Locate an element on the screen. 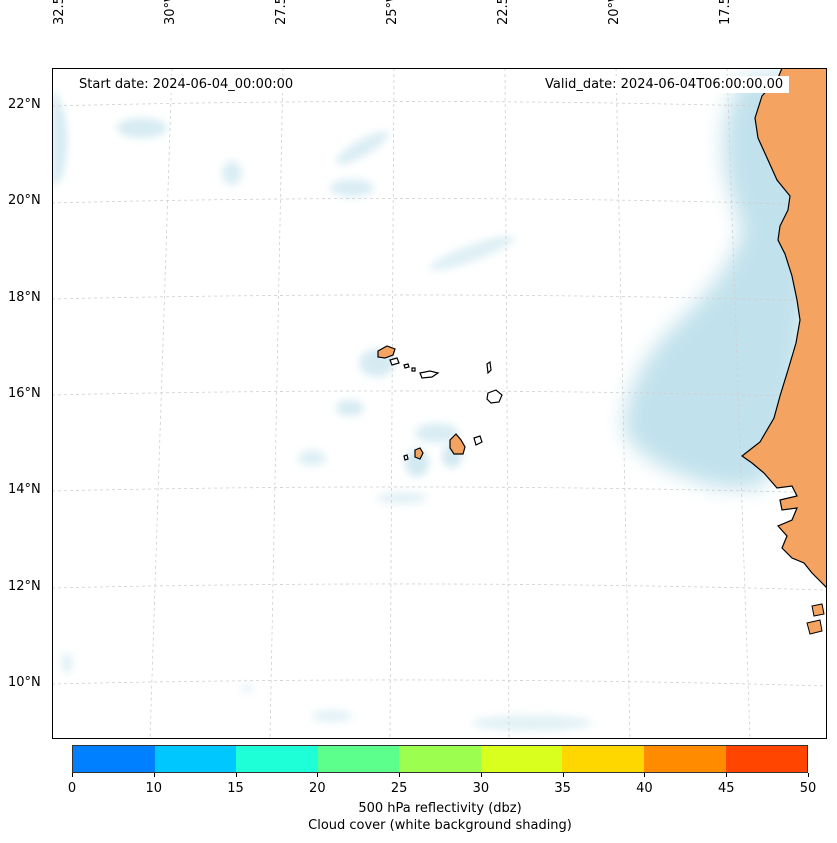  colorbar-tick-label: 20 is located at coordinates (317, 788).